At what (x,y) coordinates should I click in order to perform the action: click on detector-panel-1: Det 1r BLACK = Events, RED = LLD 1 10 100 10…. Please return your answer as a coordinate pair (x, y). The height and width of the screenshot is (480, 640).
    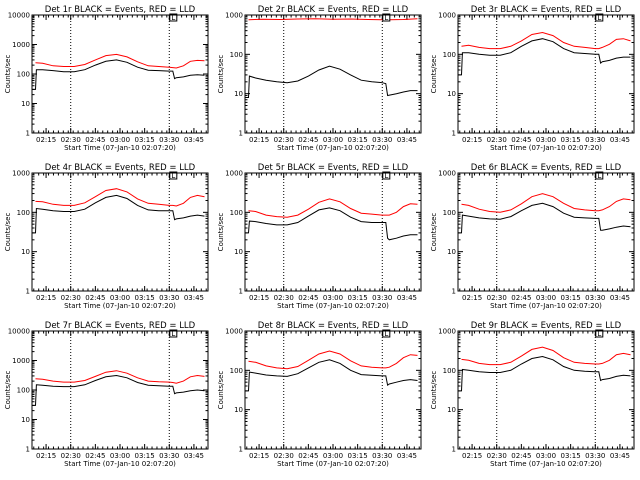
    Looking at the image, I should click on (106, 78).